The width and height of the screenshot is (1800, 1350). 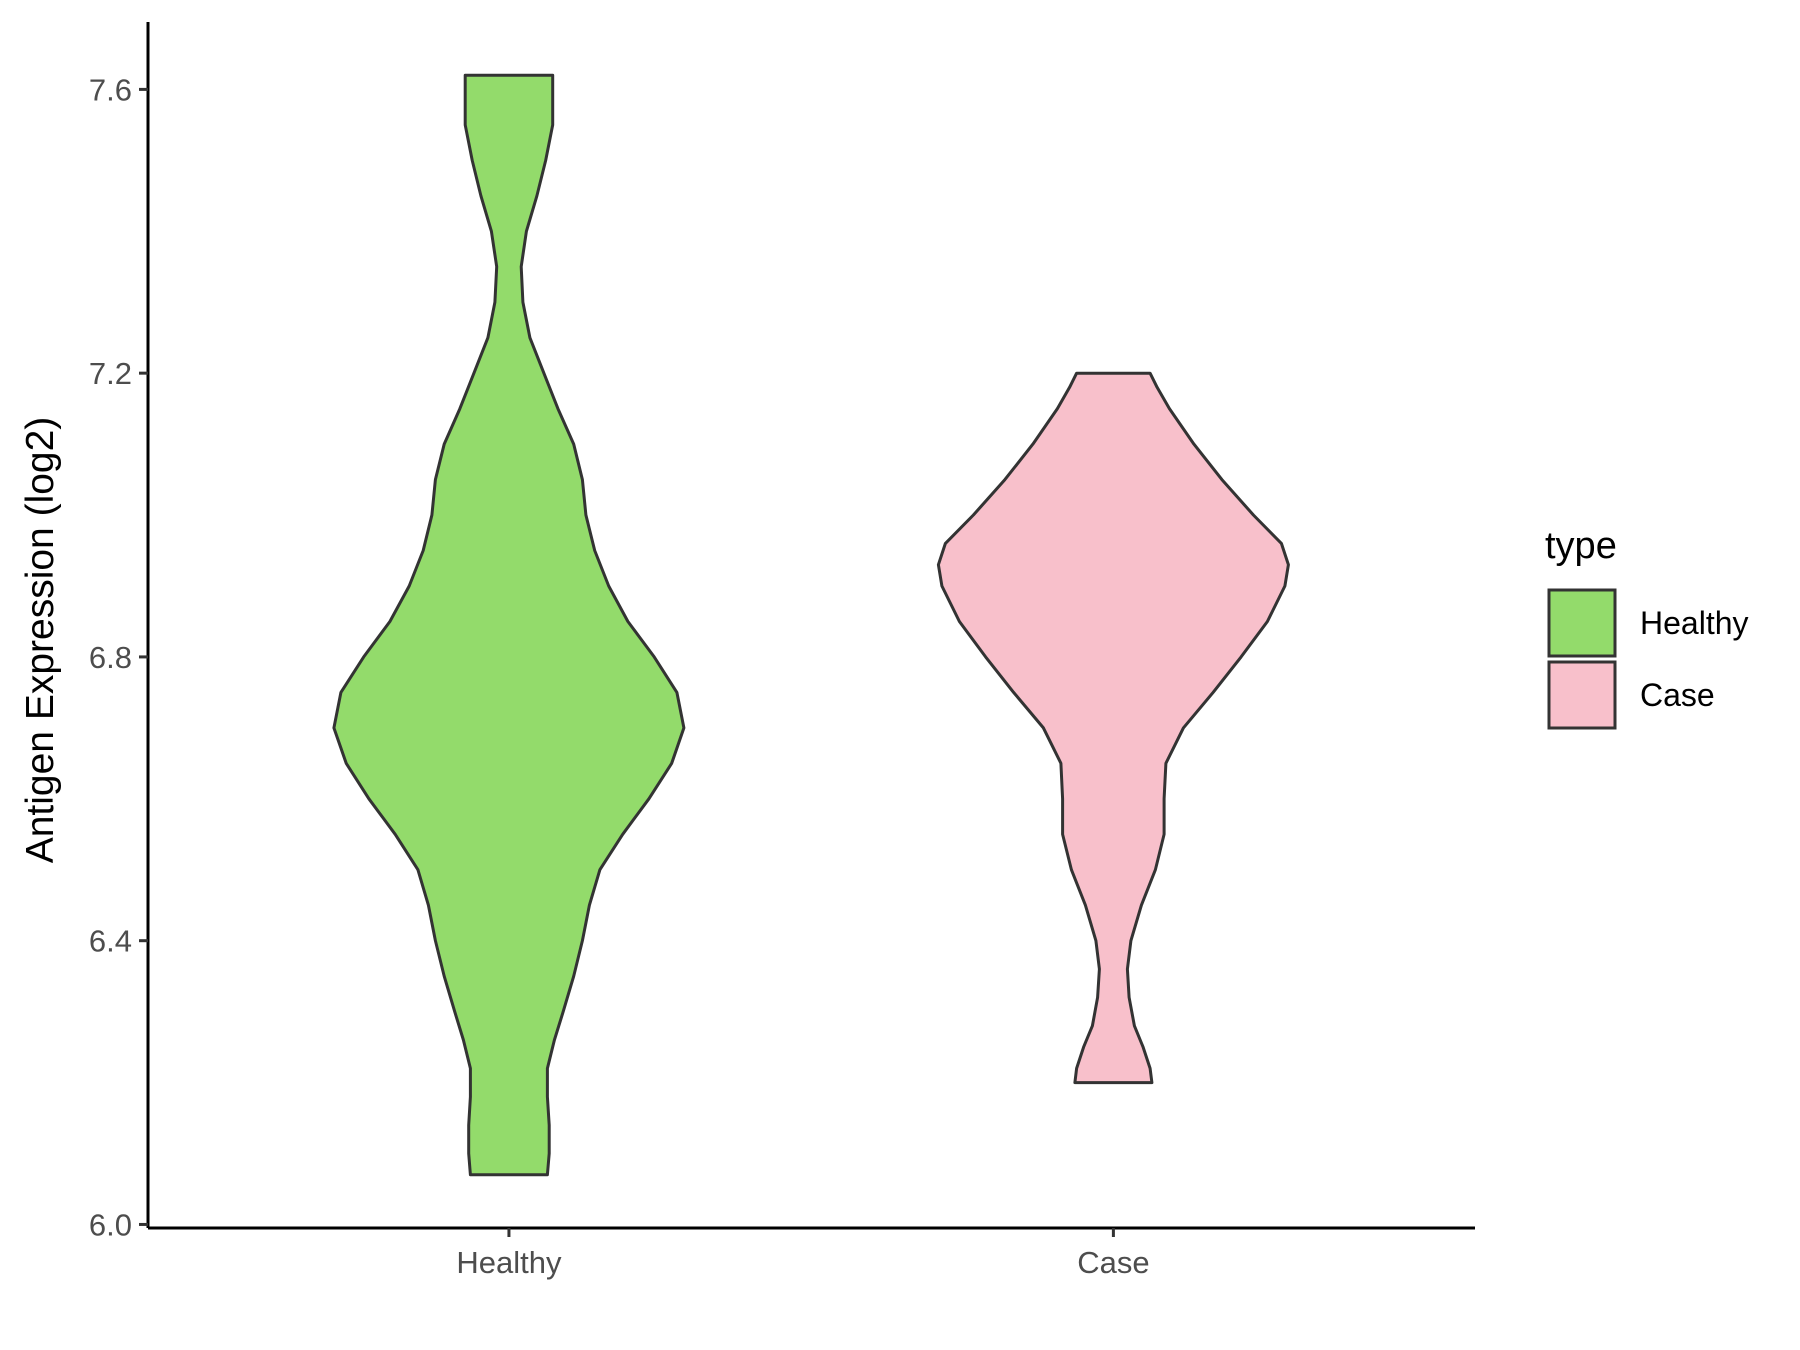 I want to click on y-tick-label: 7.2, so click(x=110, y=373).